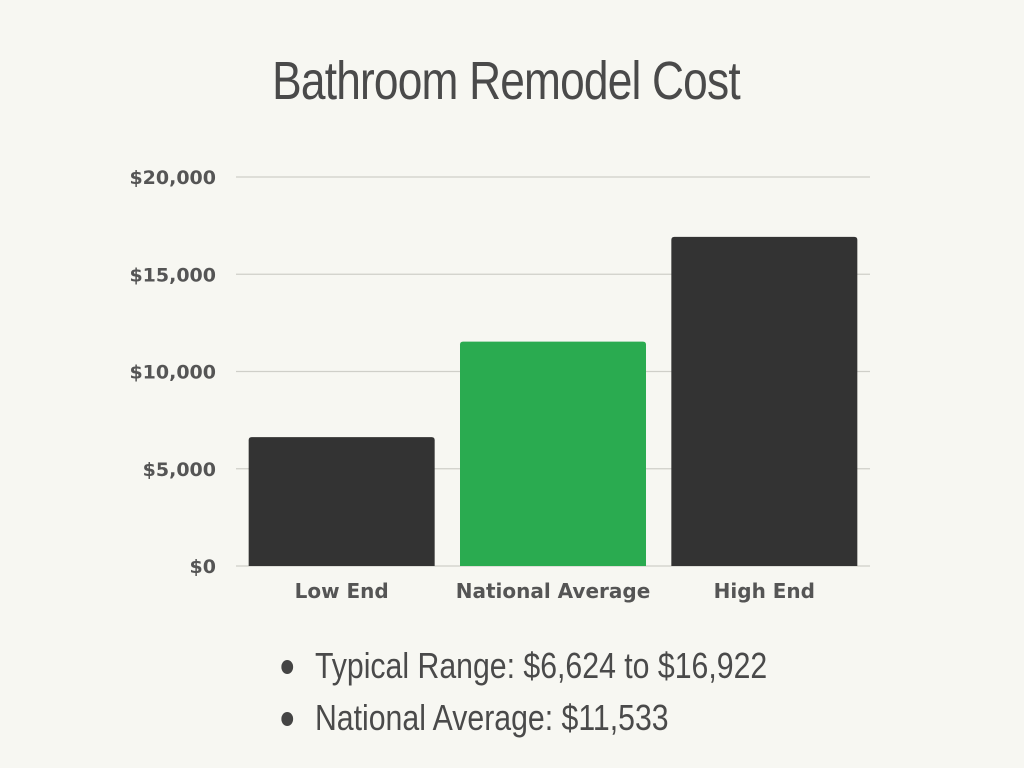  Describe the element at coordinates (172, 275) in the screenshot. I see `y-tick-label: $15,000` at that location.